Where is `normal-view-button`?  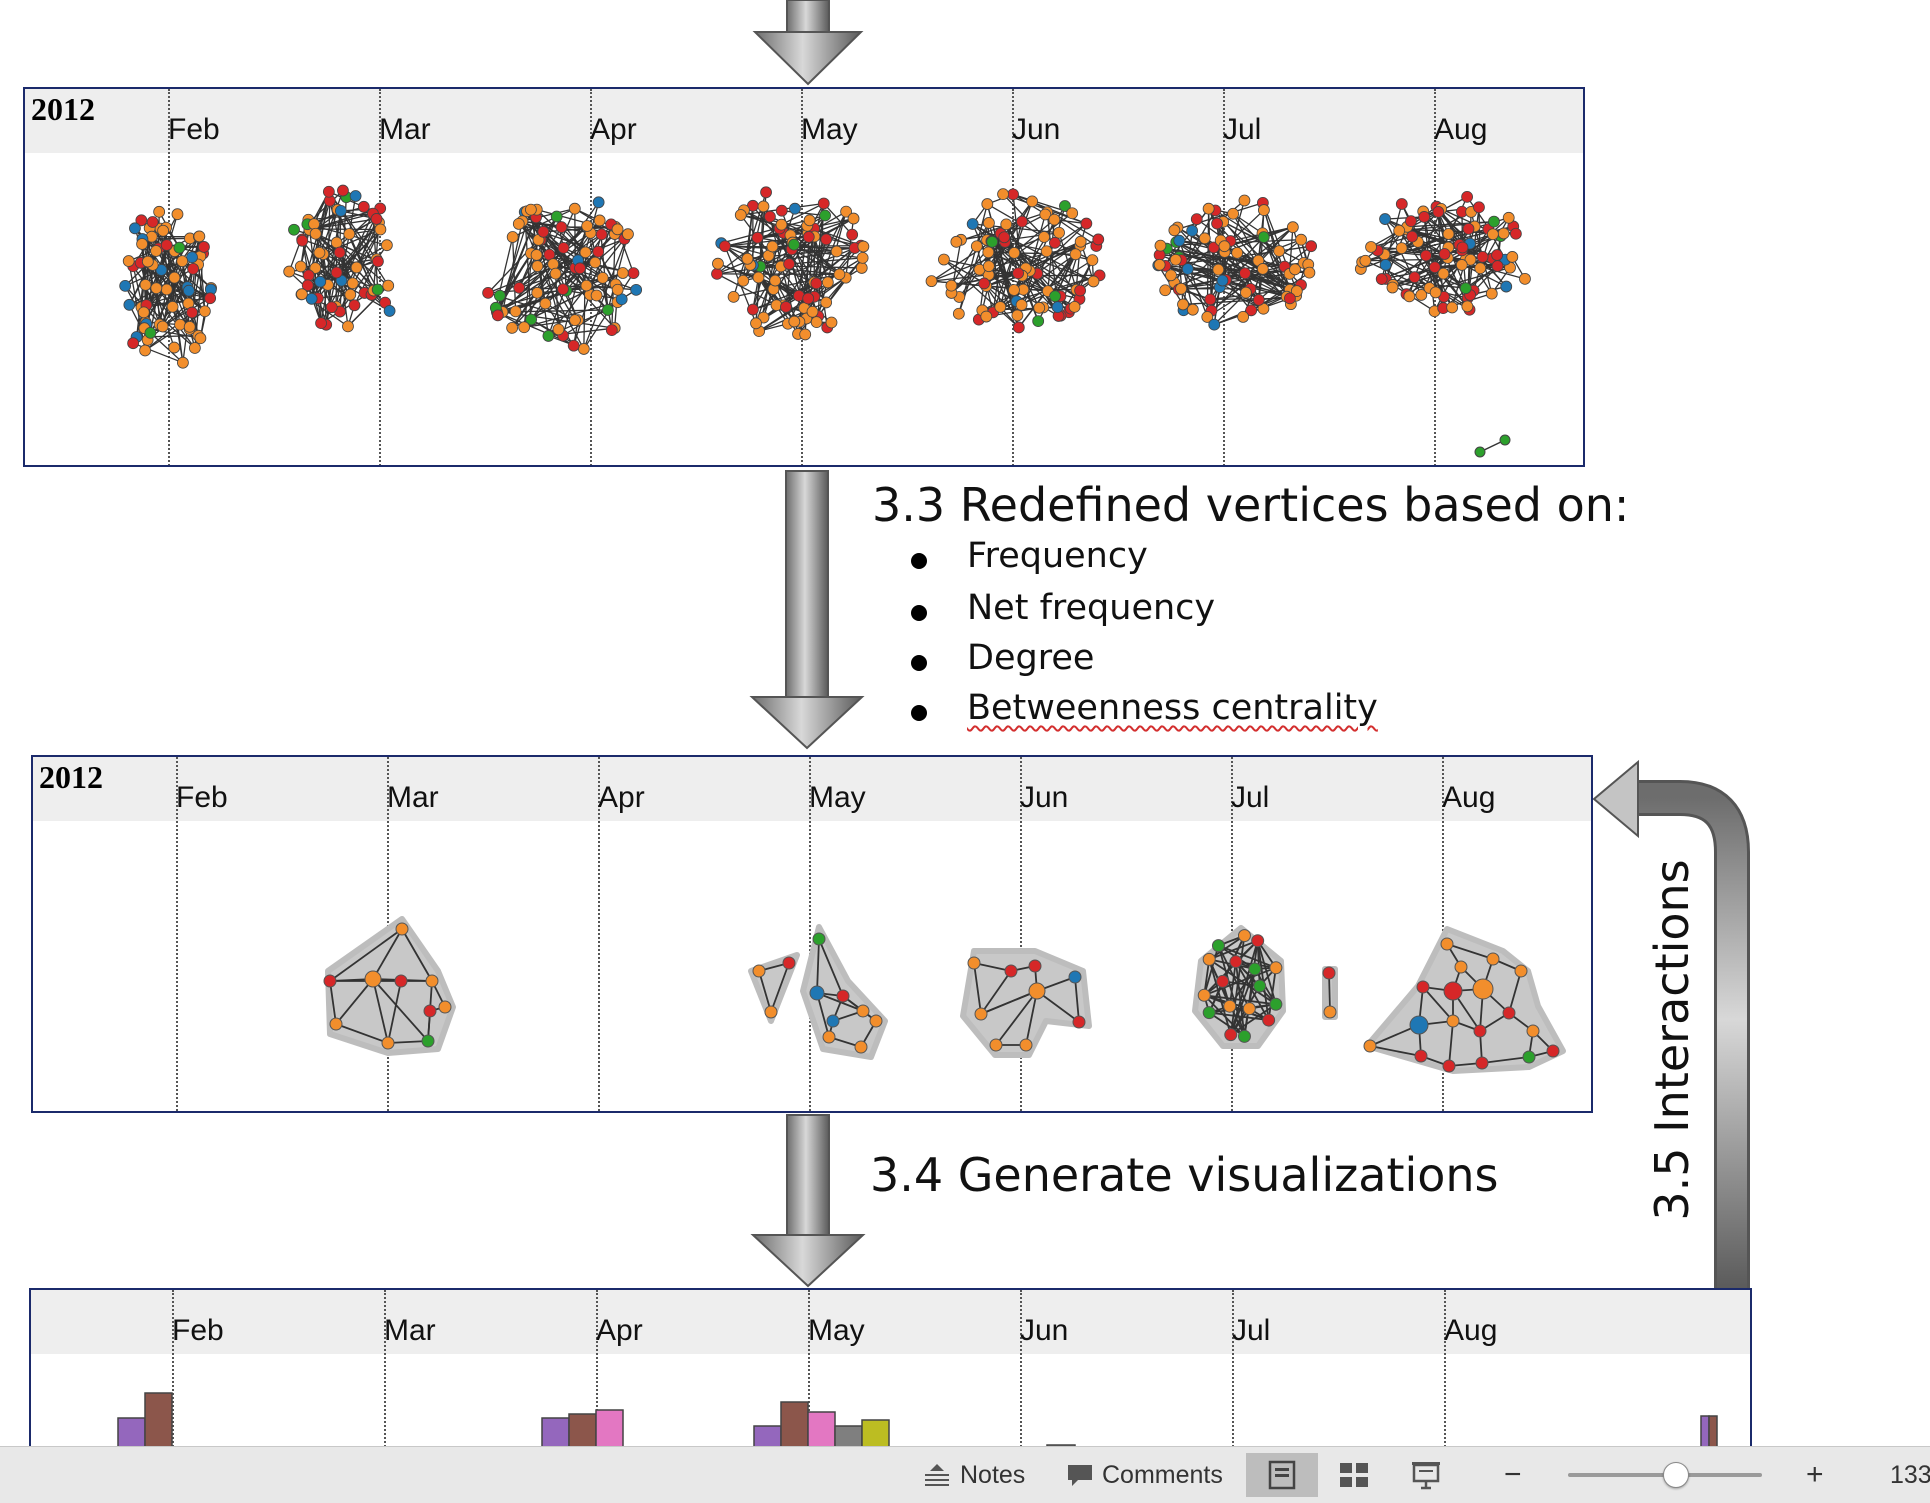 normal-view-button is located at coordinates (1282, 1475).